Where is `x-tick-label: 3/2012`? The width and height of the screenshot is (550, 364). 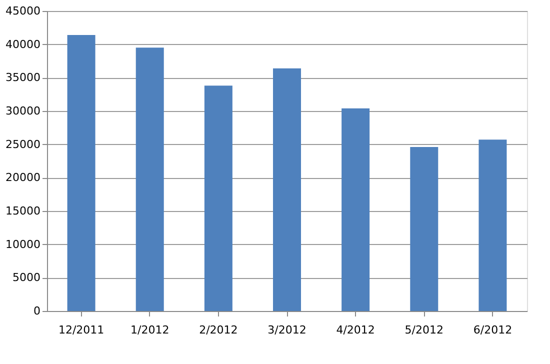
x-tick-label: 3/2012 is located at coordinates (287, 330).